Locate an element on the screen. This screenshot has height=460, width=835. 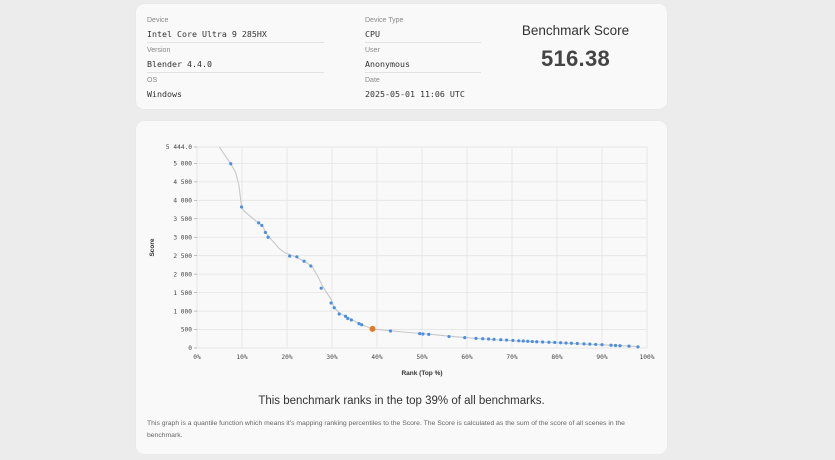
y-axis-label: Score is located at coordinates (152, 247).